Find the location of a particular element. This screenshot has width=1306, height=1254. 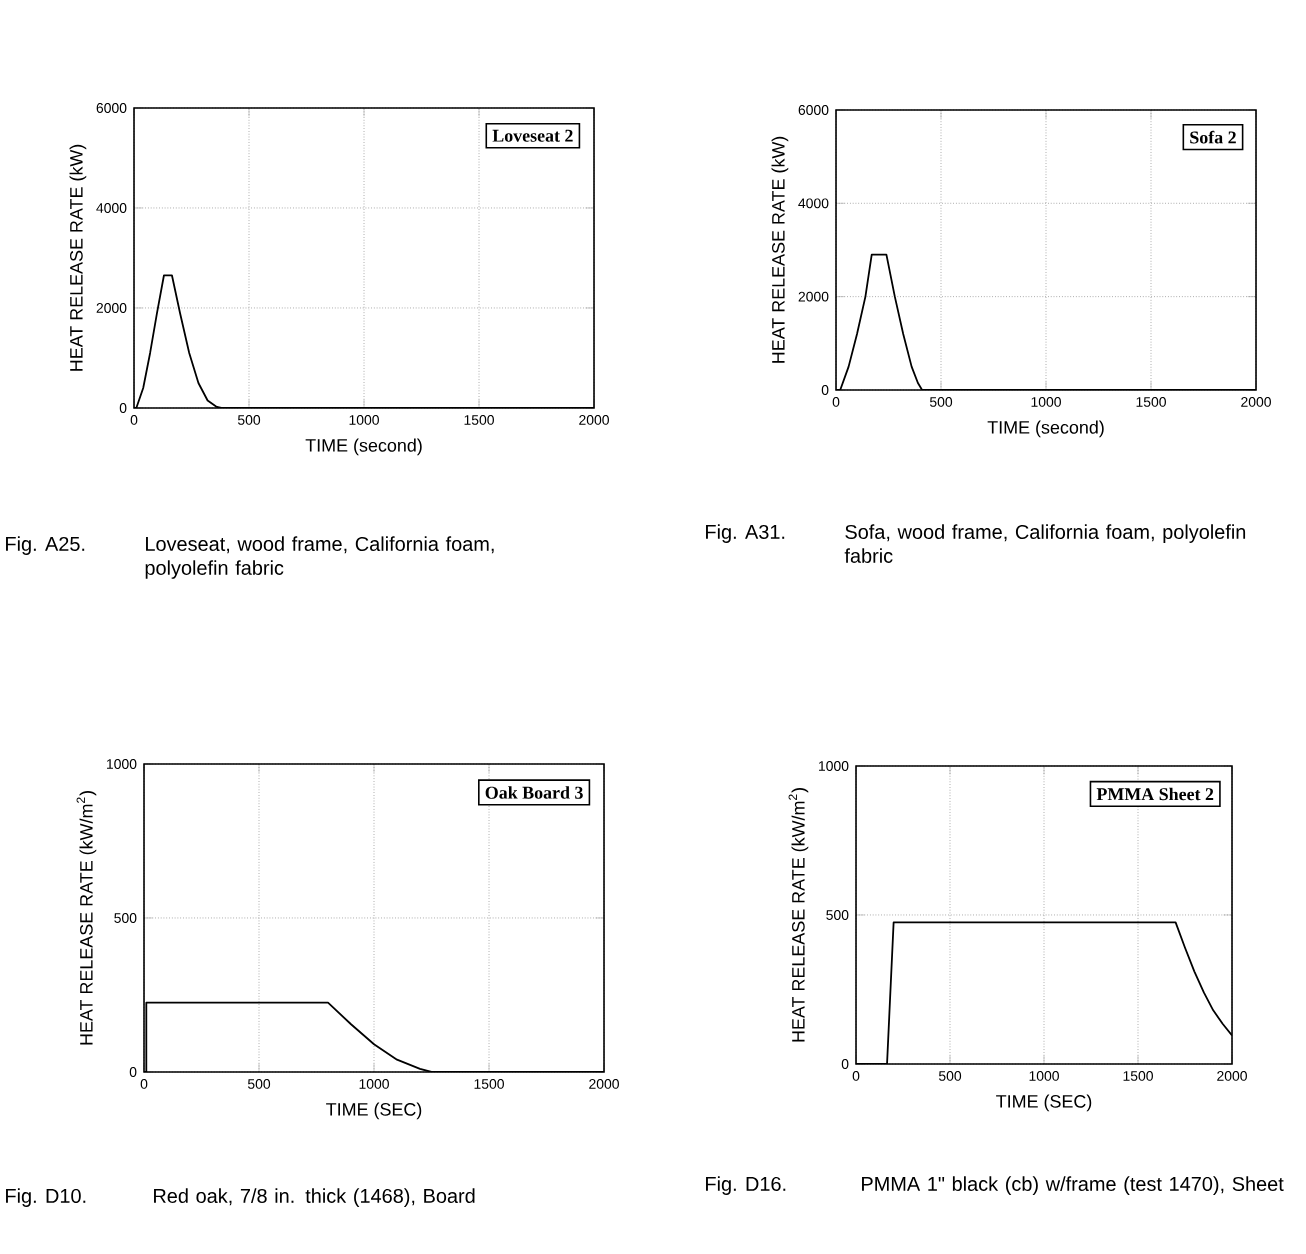

text: Loveseat, wood frame, California foam, polyolefin fabric is located at coordinates (319, 557).